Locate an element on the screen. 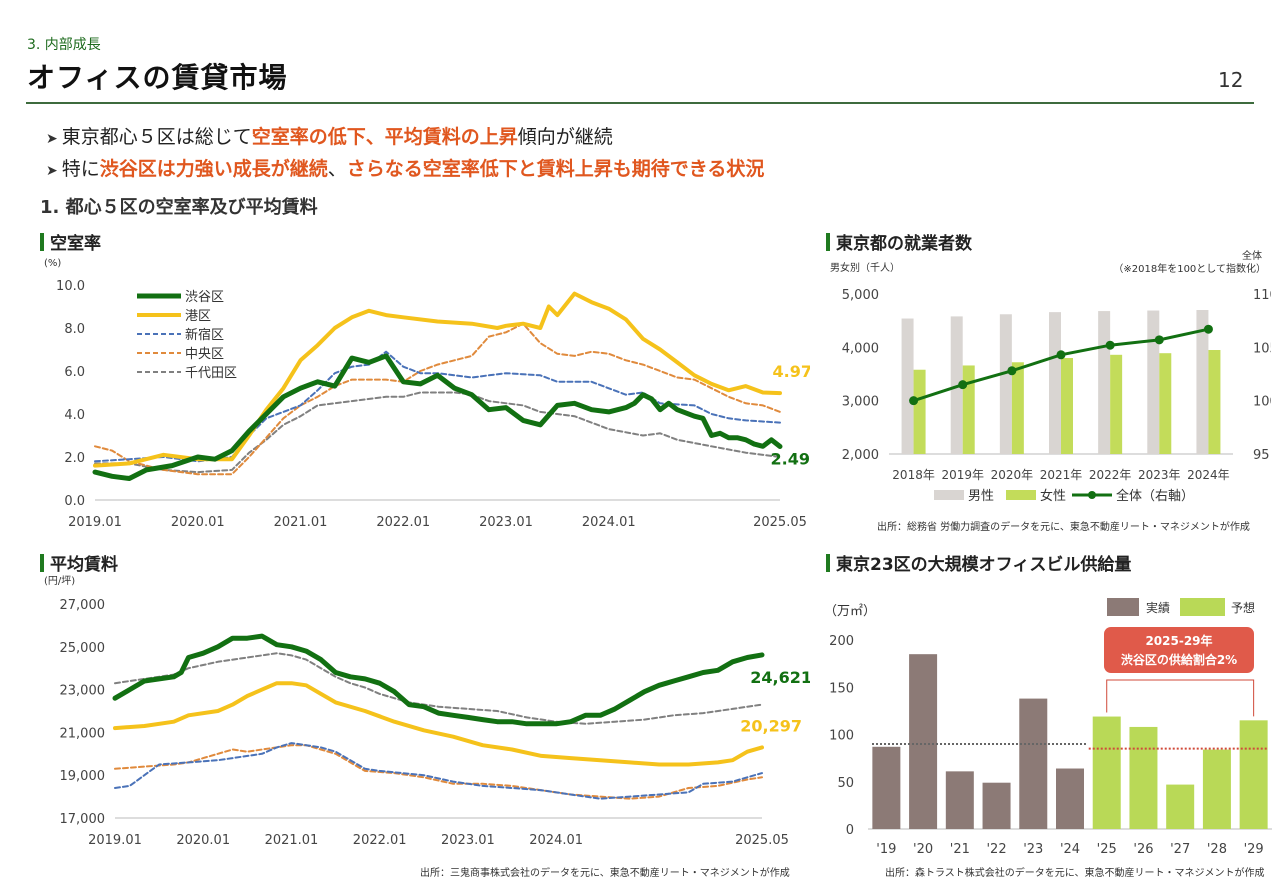 Image resolution: width=1280 pixels, height=886 pixels. bullet-1-highlight: 空室率の低下、平均賃料の上昇 is located at coordinates (384, 137).